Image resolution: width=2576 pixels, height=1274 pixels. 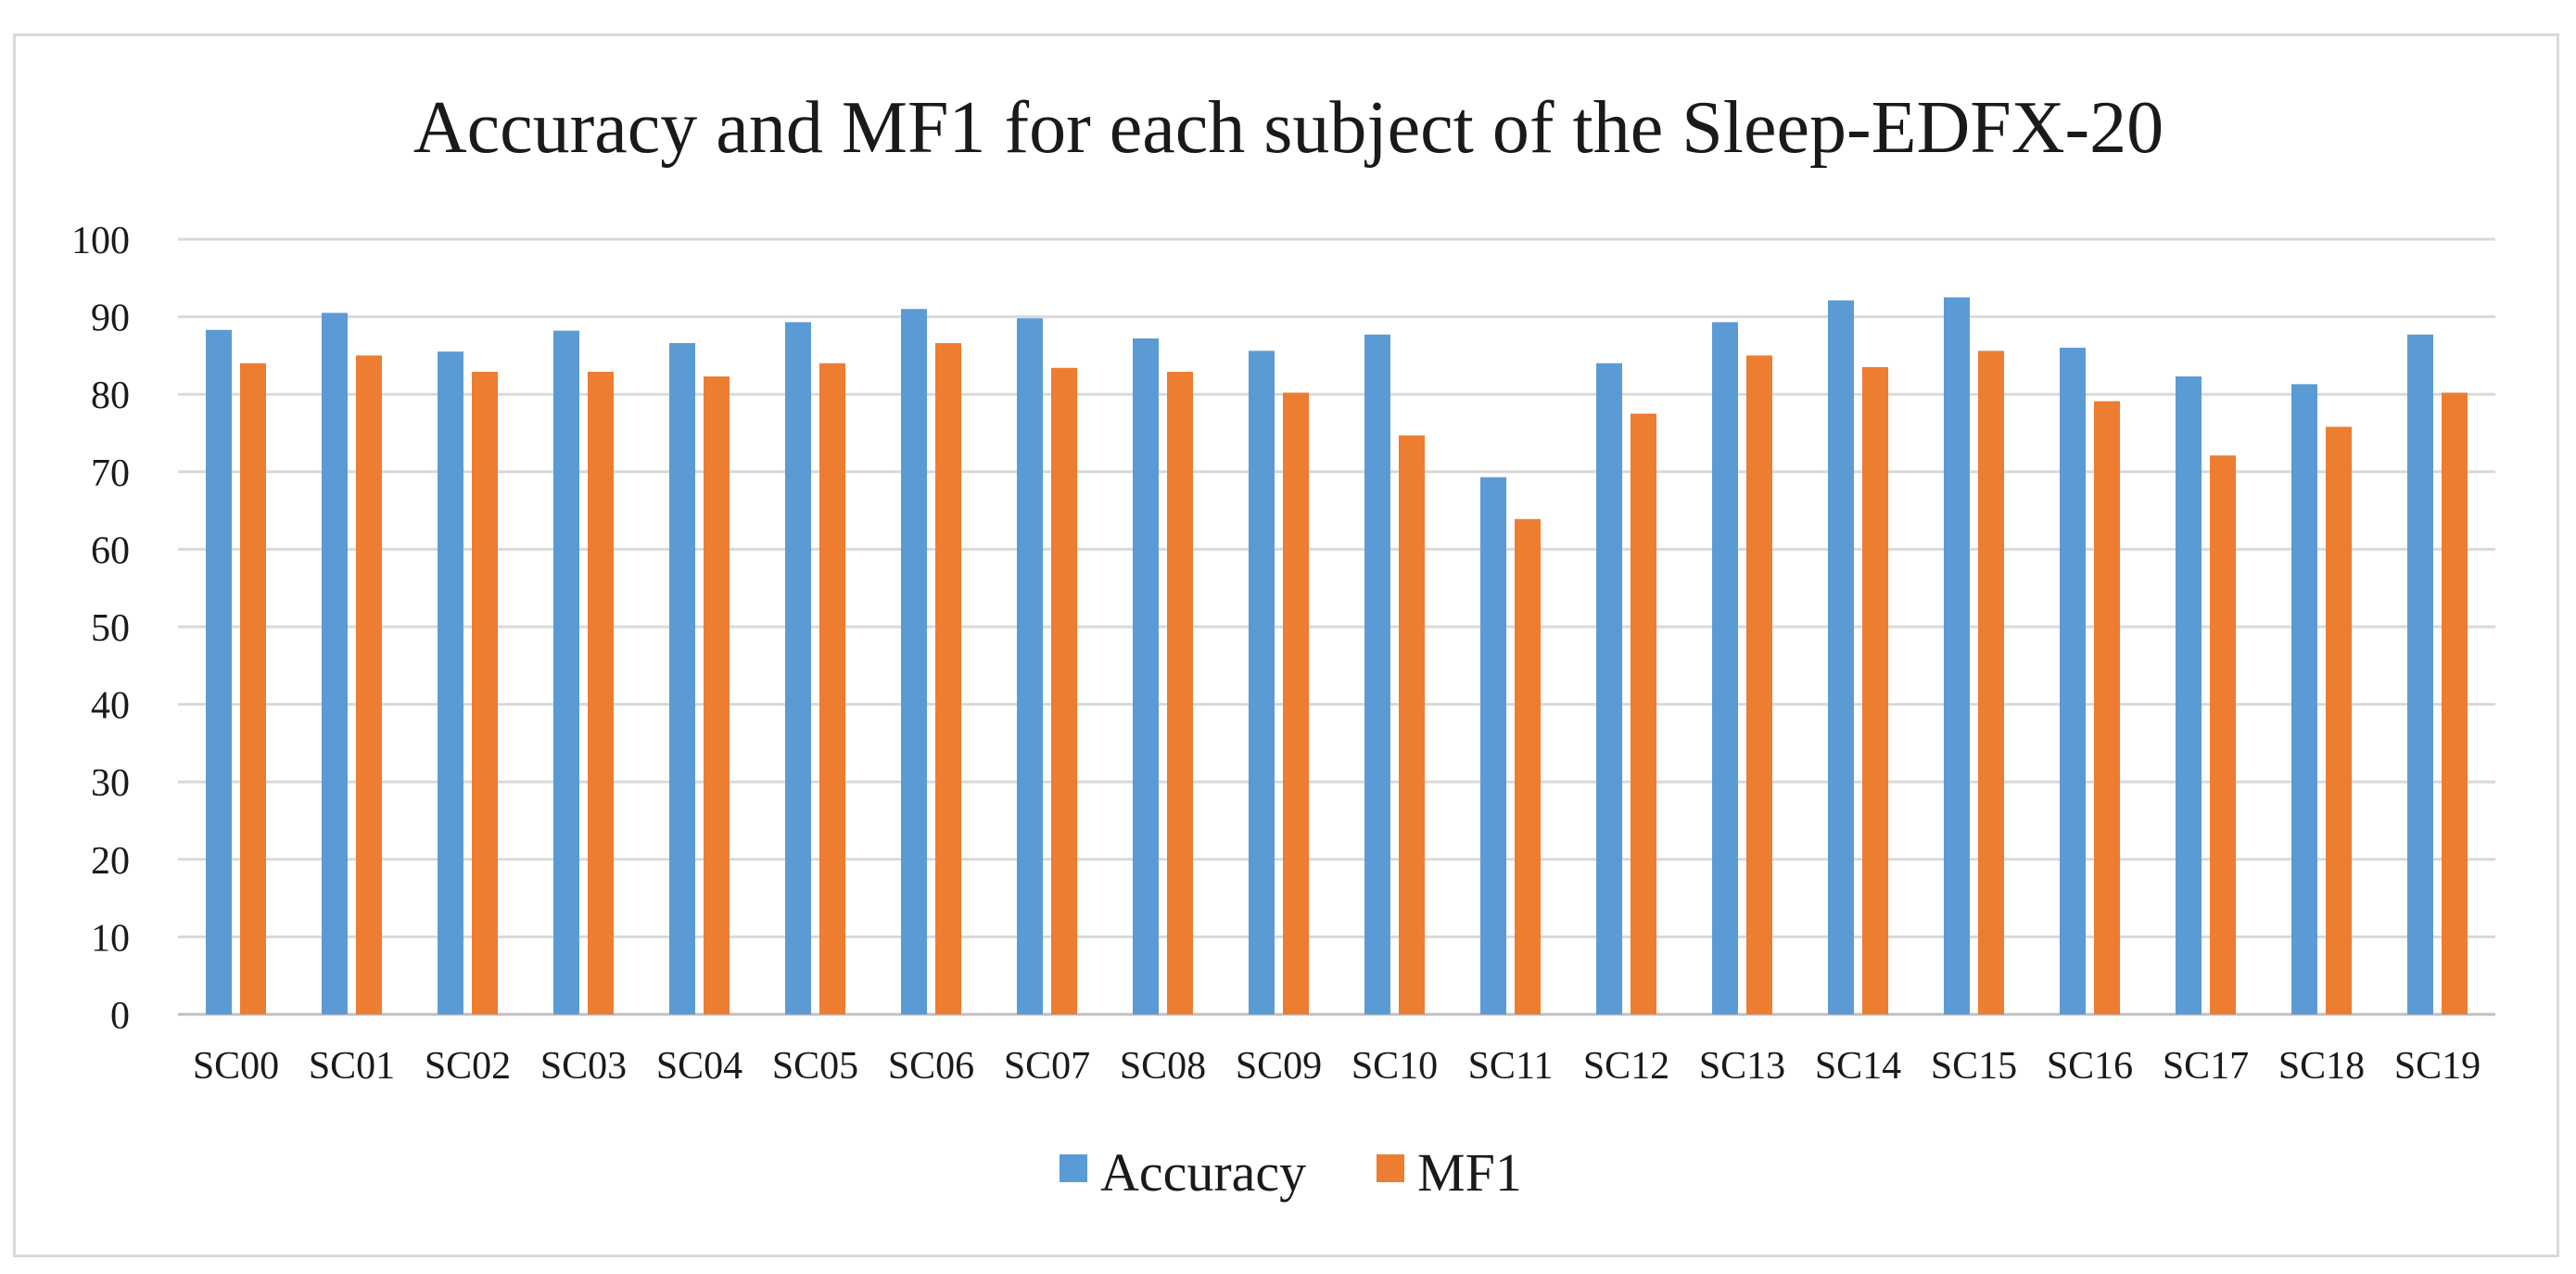 I want to click on x-tick-label: SC18, so click(x=2321, y=1067).